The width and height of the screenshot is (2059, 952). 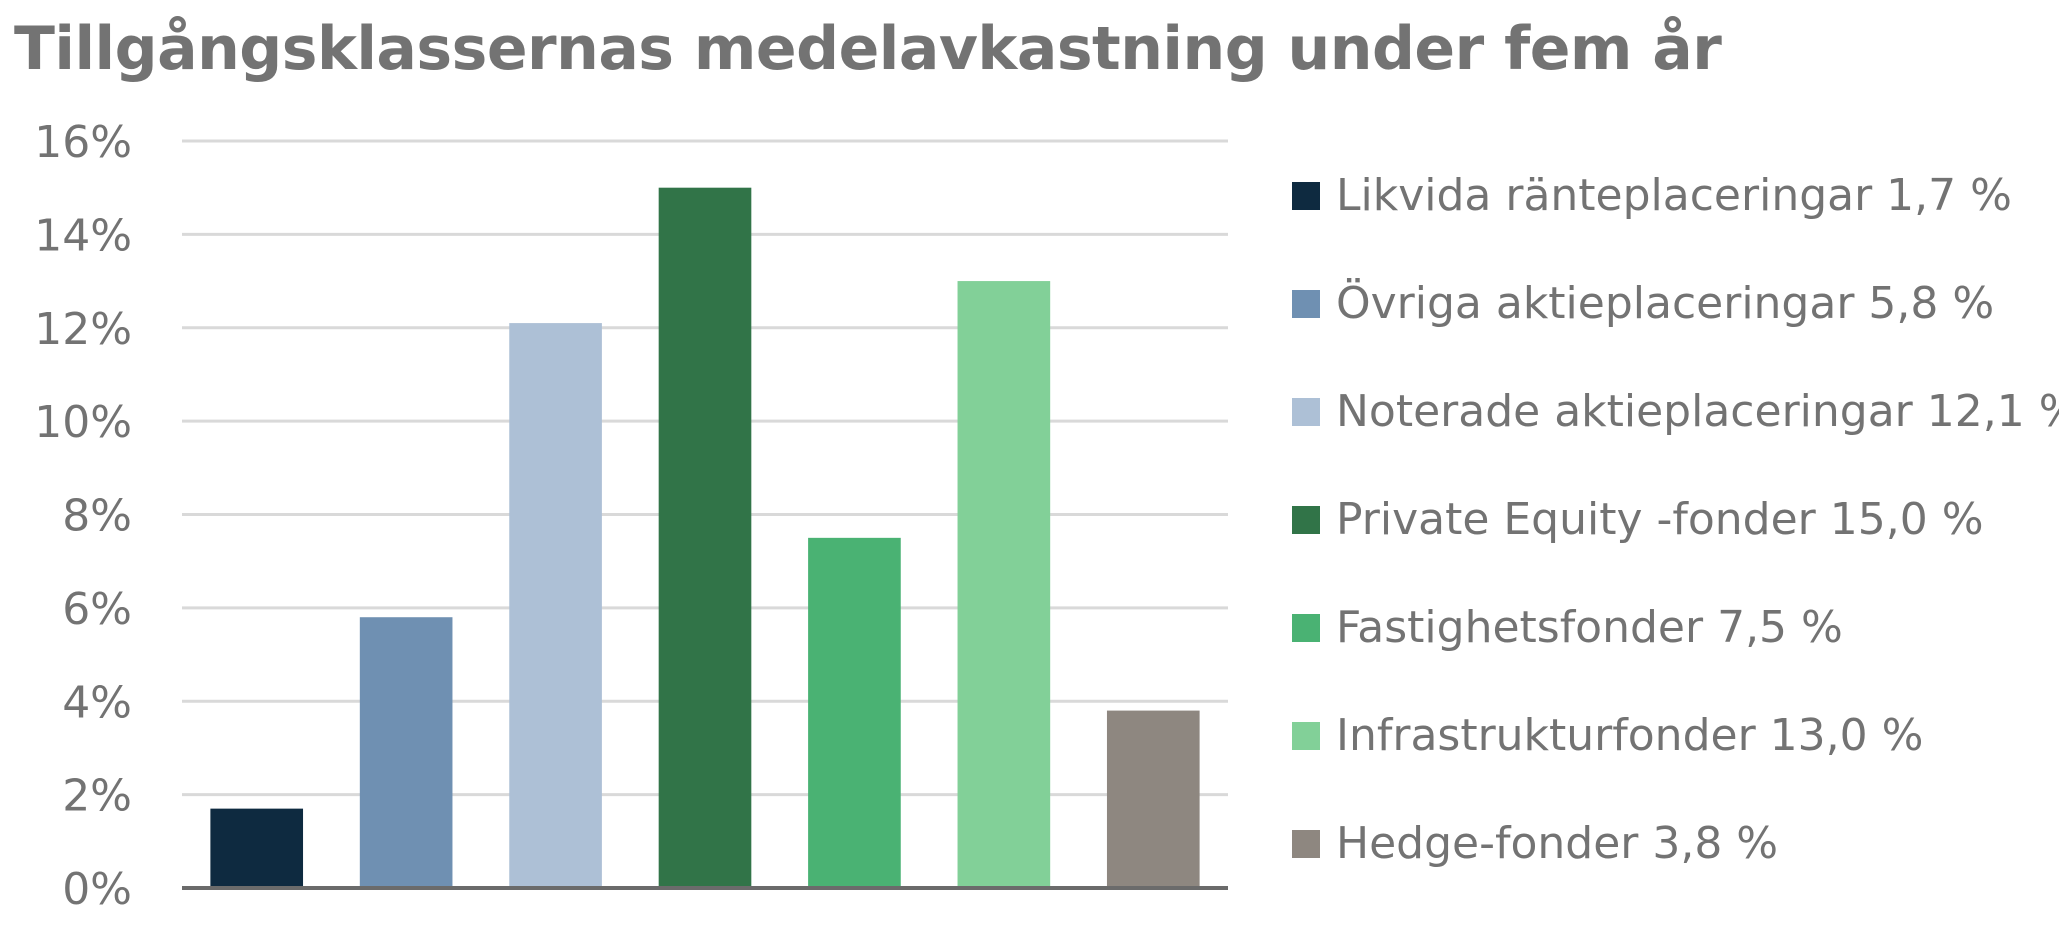 What do you see at coordinates (1557, 843) in the screenshot?
I see `legend-label: Hedge-fonder 3,8 %` at bounding box center [1557, 843].